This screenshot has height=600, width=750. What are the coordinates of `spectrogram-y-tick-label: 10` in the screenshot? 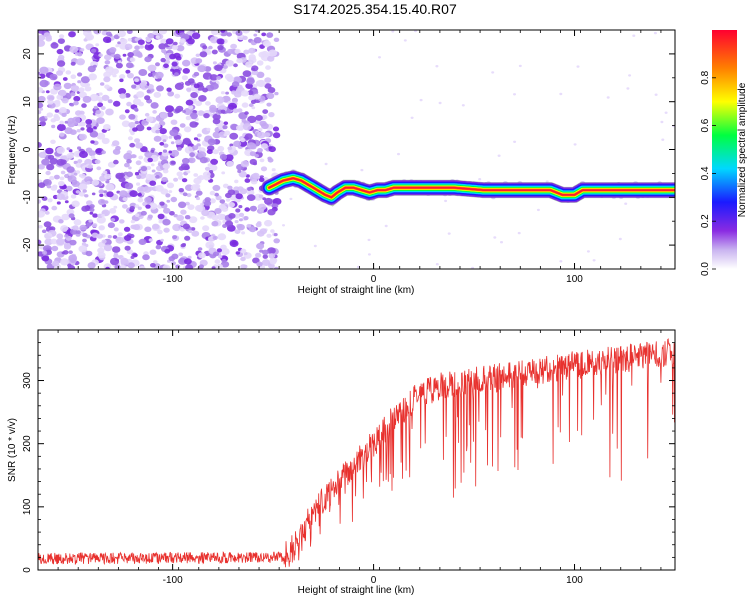 It's located at (27, 102).